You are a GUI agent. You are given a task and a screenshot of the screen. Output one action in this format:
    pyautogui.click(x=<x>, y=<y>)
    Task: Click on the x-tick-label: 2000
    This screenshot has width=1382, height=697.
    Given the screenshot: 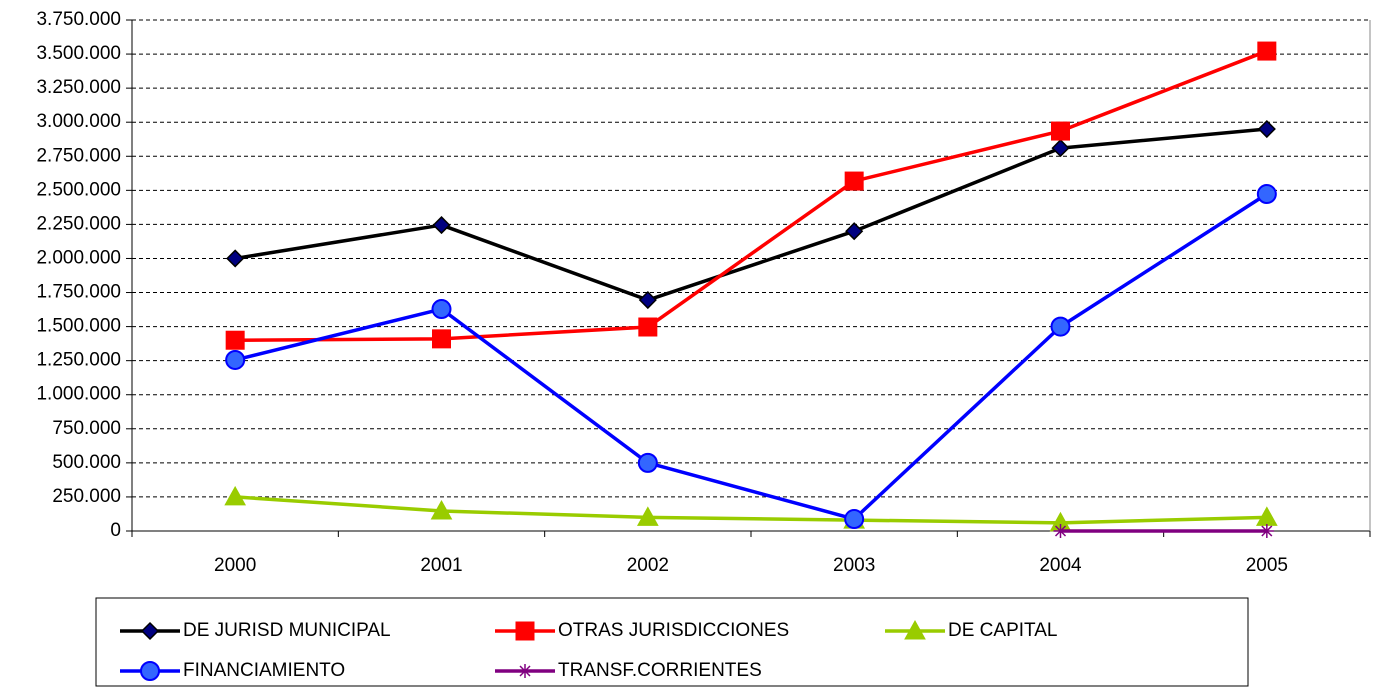 What is the action you would take?
    pyautogui.click(x=235, y=565)
    